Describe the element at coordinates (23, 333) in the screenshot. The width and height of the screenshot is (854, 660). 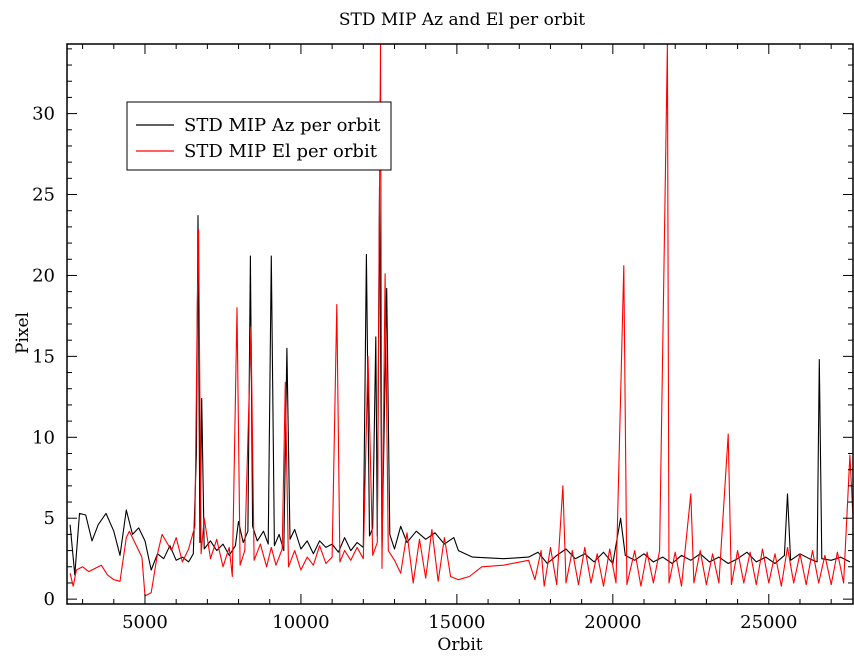
I see `y-axis-label: Pixel` at that location.